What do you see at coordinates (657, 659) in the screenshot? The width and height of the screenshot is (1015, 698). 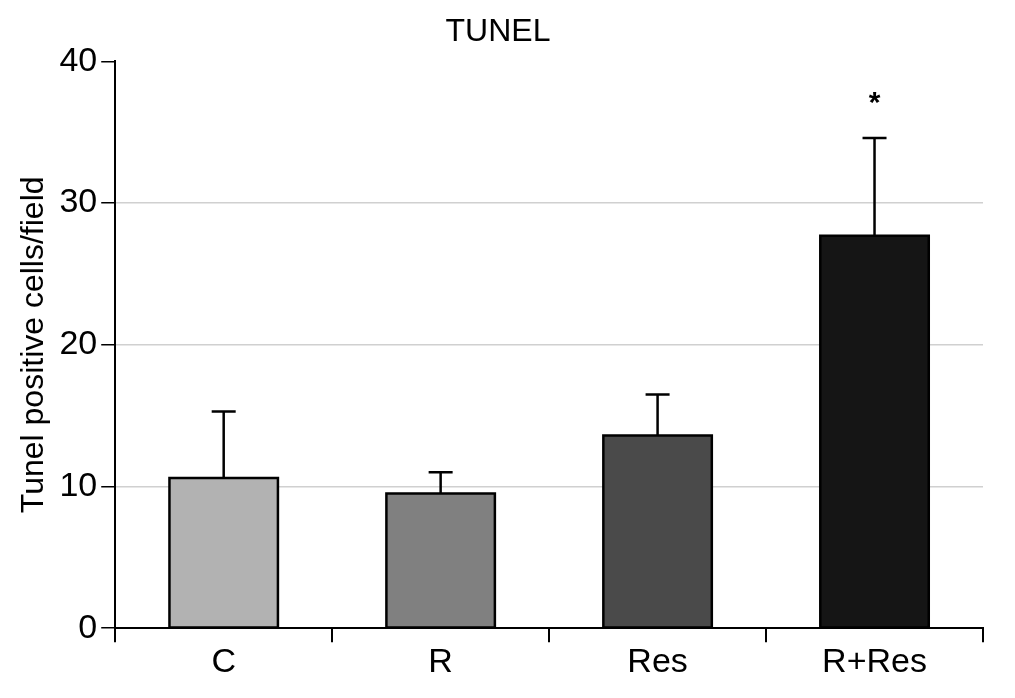 I see `x-tick-label: Res` at bounding box center [657, 659].